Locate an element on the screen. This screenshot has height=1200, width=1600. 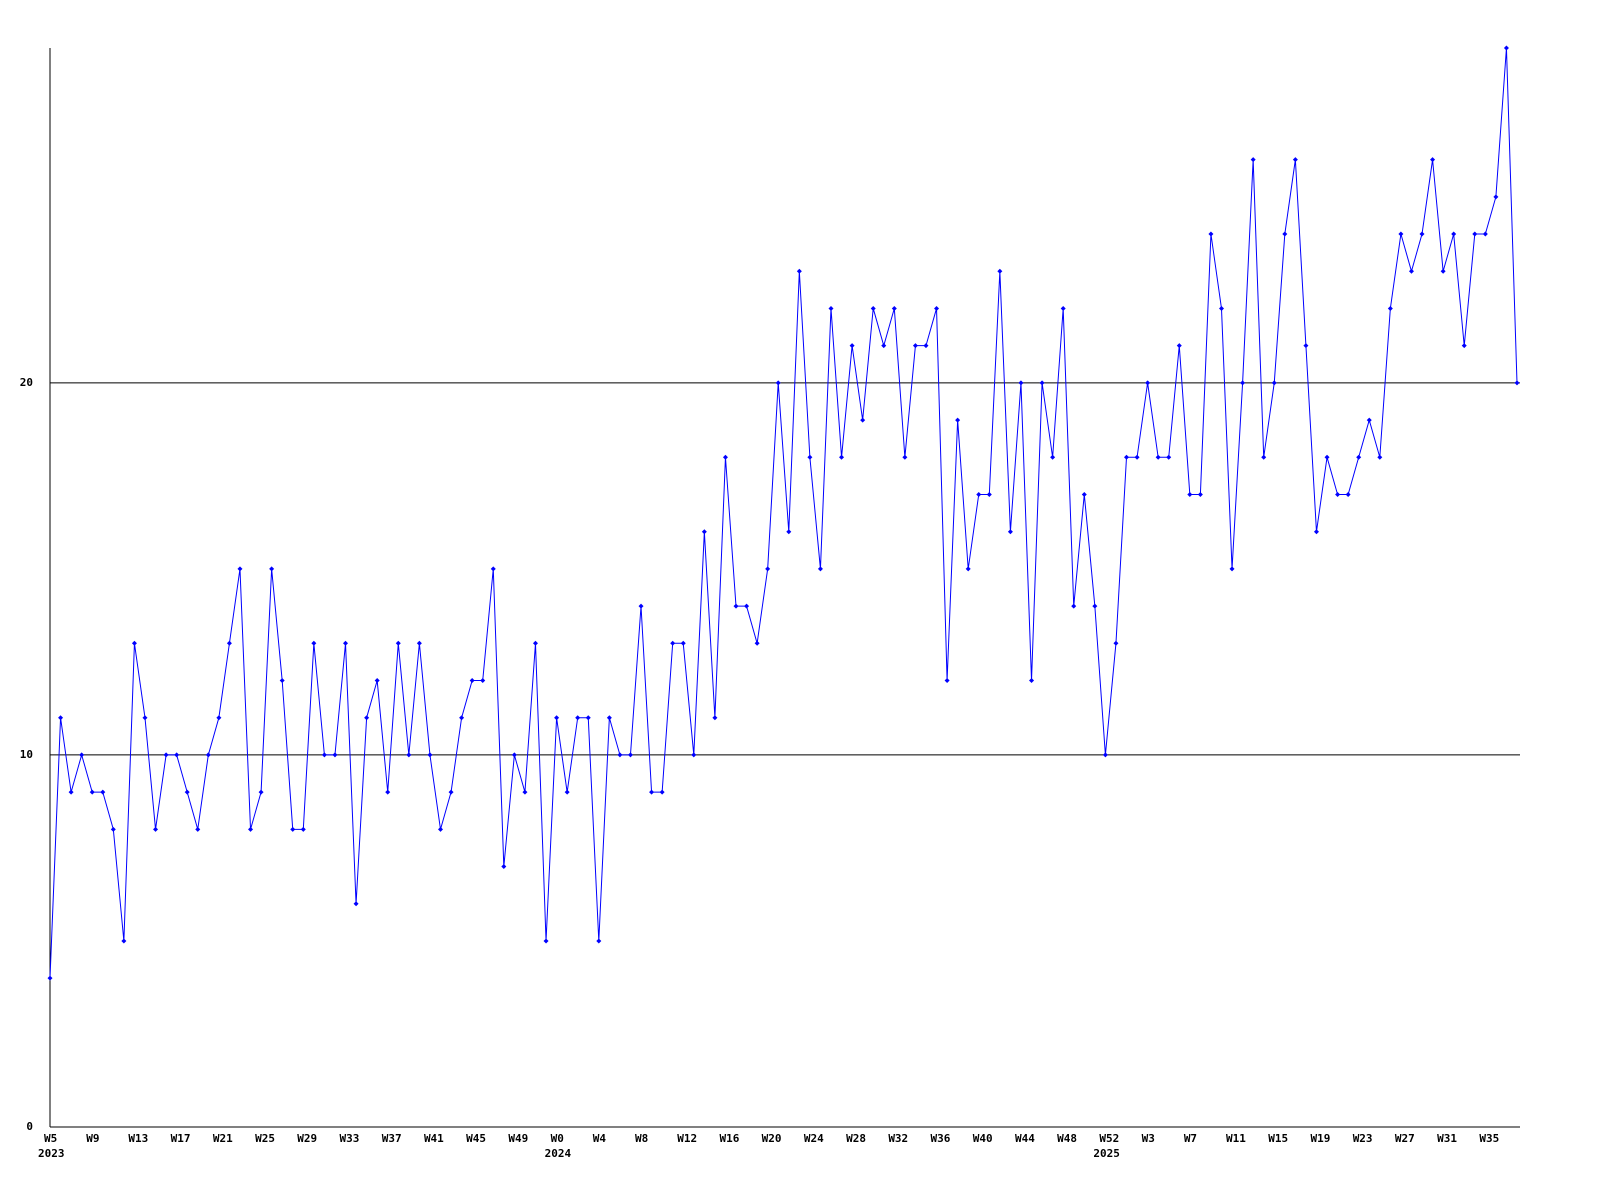
y-tick-label: 0 is located at coordinates (29, 1126).